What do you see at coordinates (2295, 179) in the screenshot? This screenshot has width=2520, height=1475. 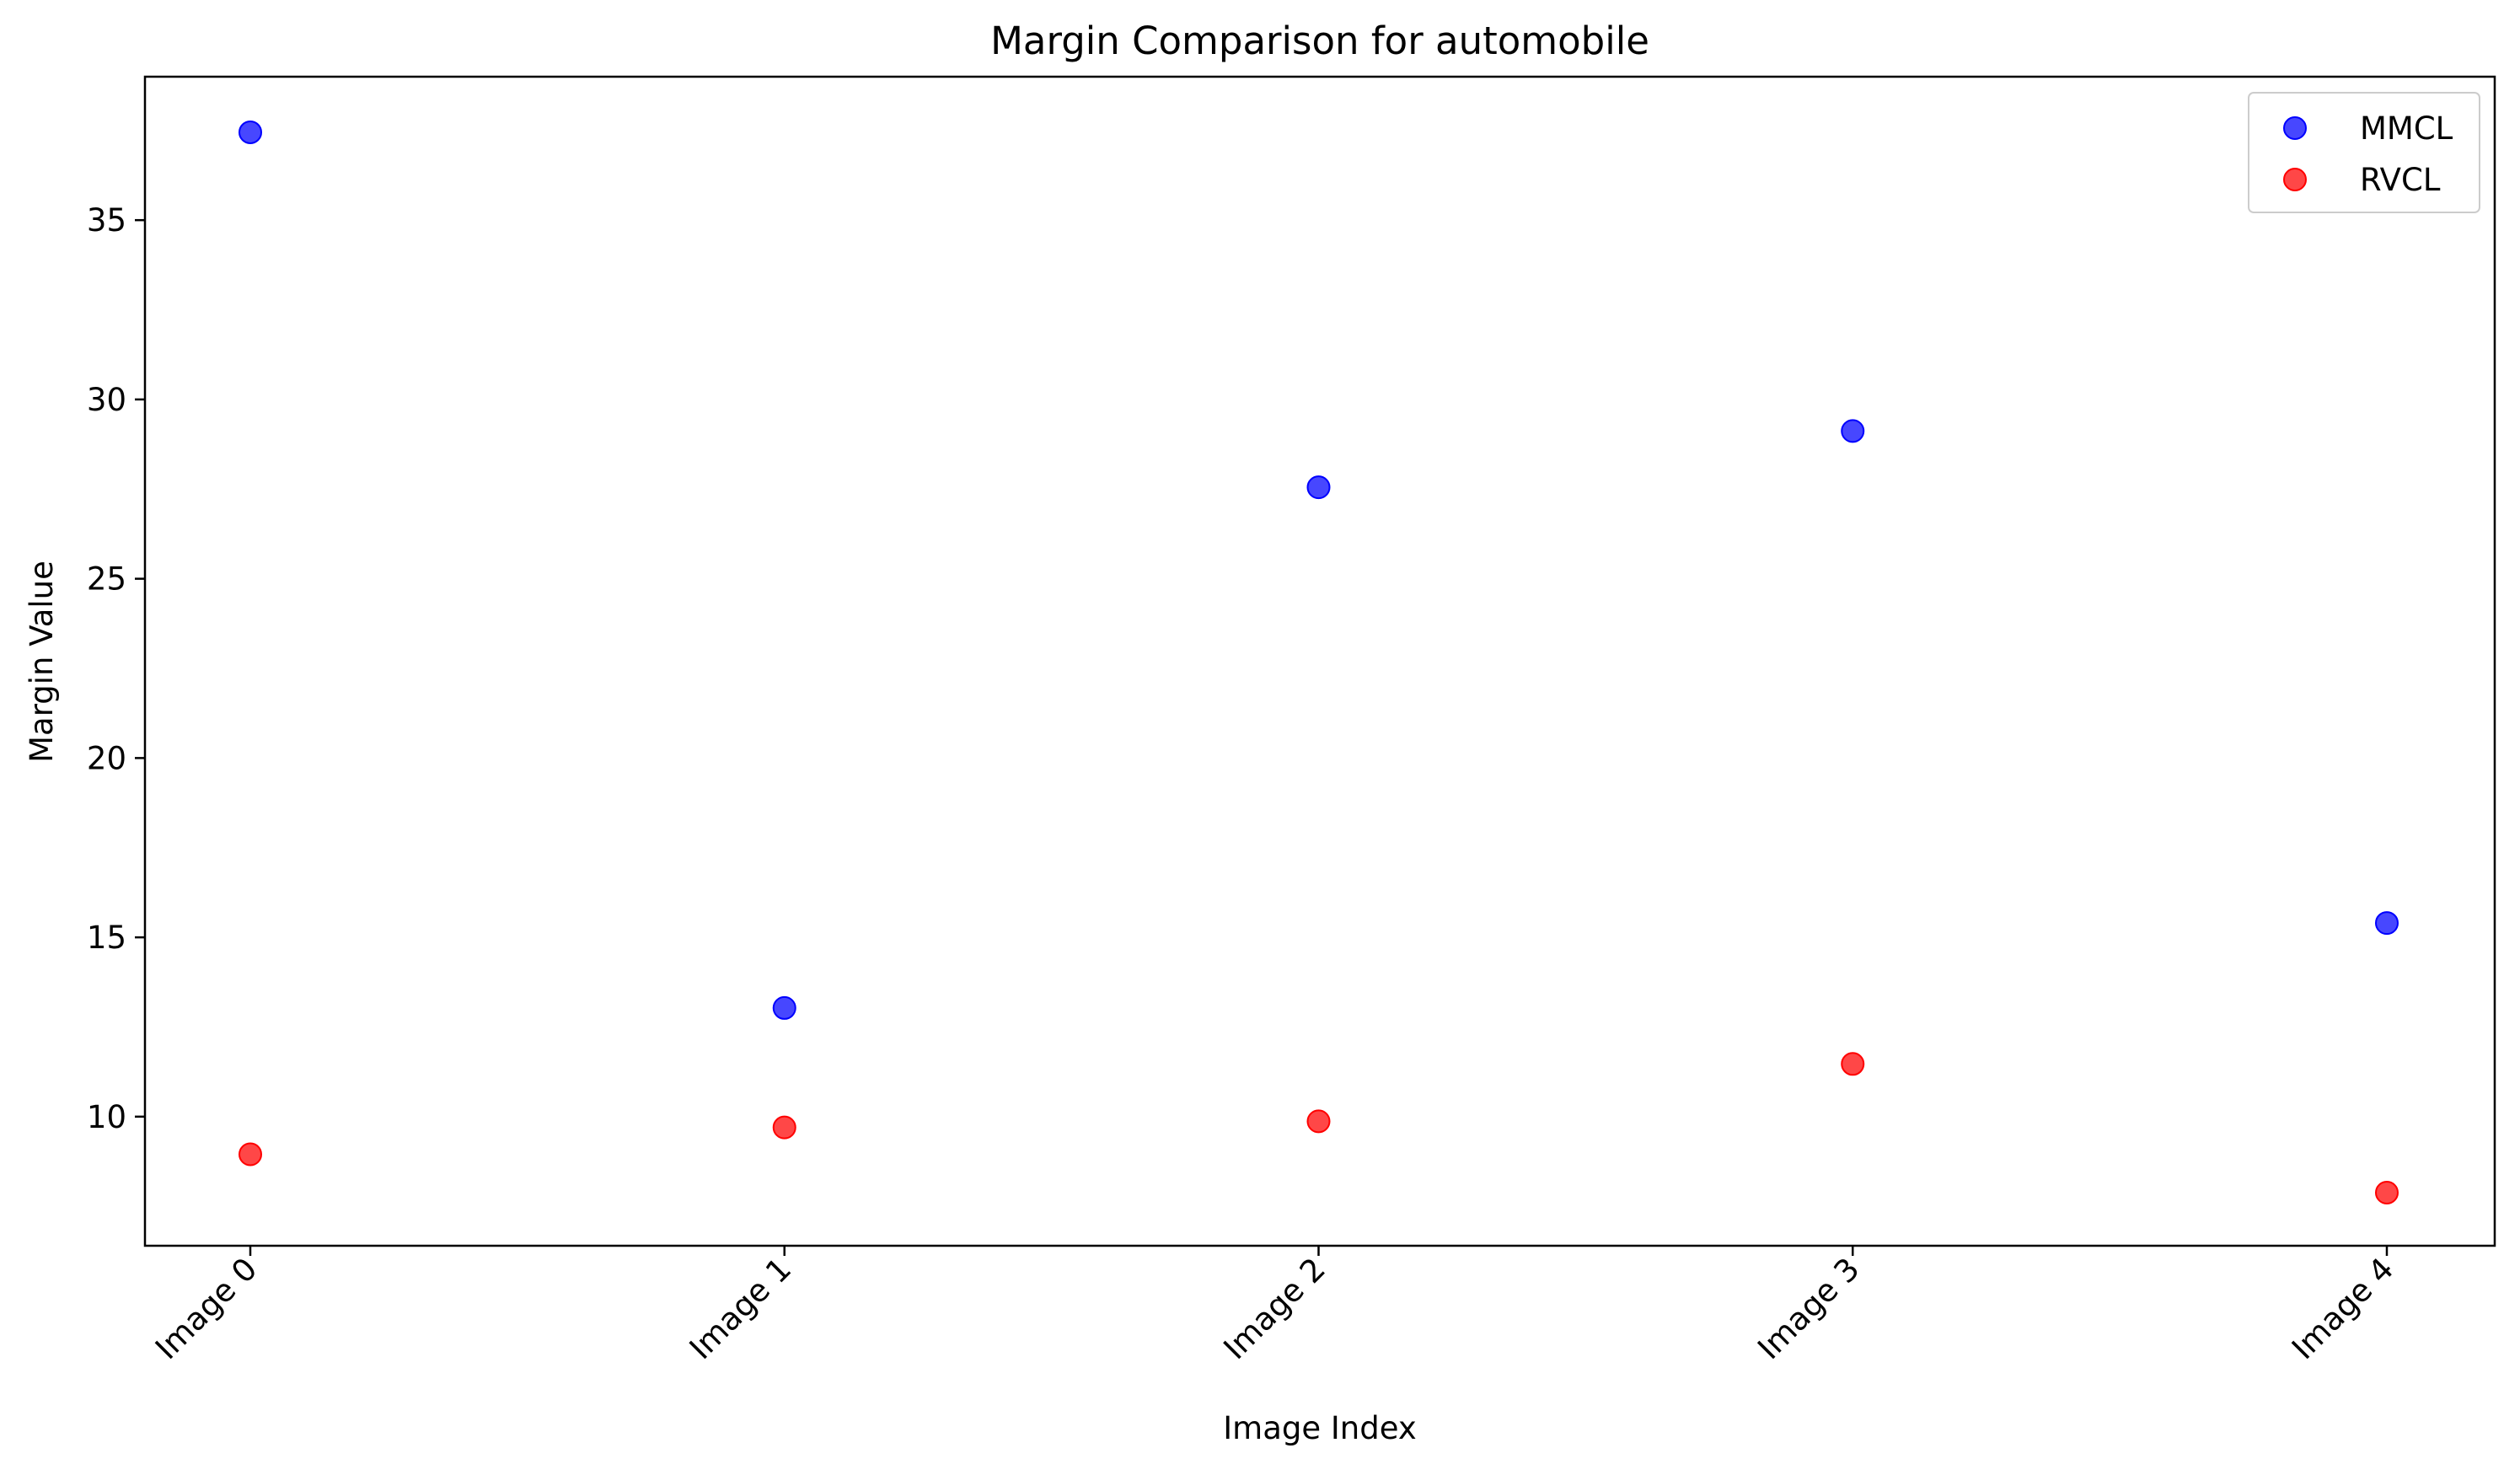 I see `legend-marker-rvcl` at bounding box center [2295, 179].